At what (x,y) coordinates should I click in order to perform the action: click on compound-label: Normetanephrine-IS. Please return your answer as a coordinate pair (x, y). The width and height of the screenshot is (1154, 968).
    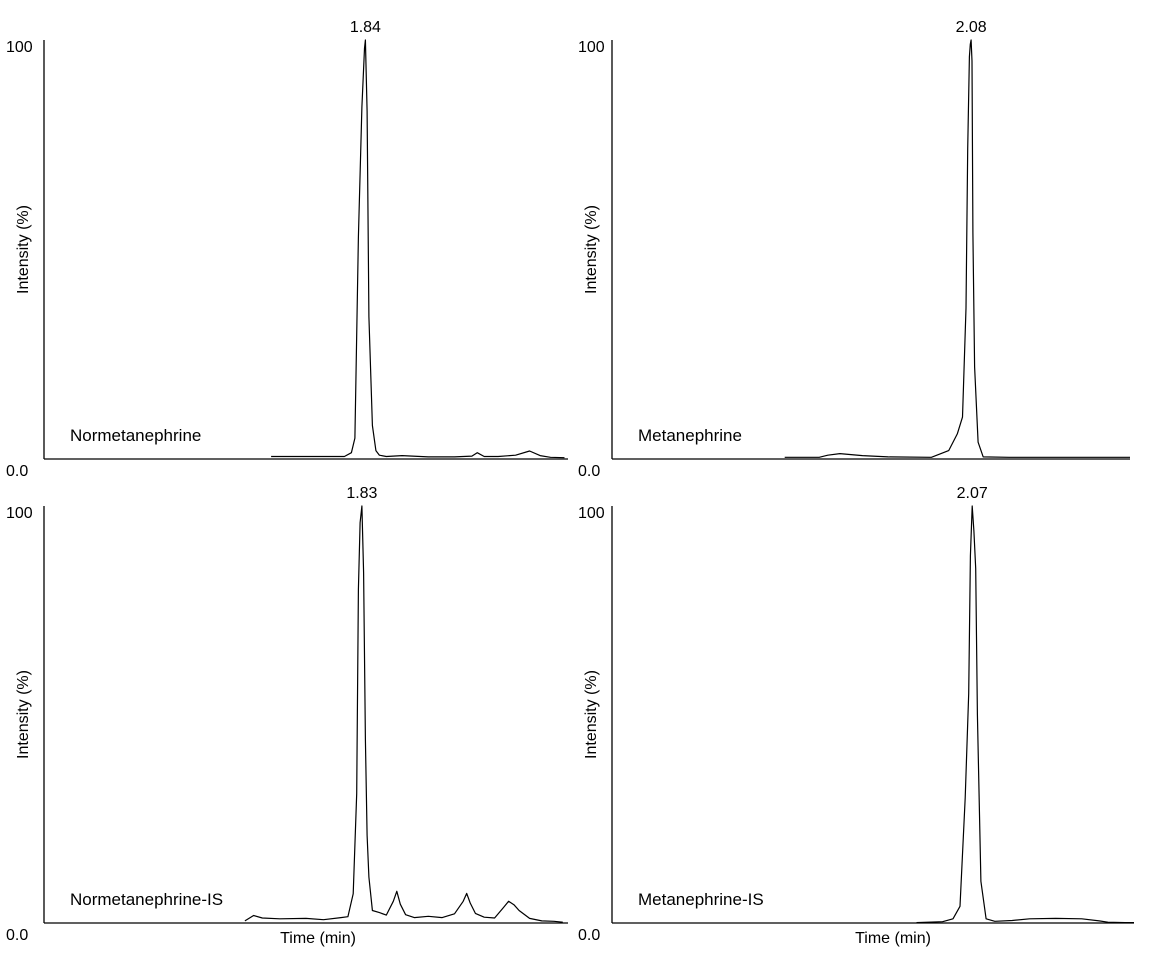
    Looking at the image, I should click on (146, 899).